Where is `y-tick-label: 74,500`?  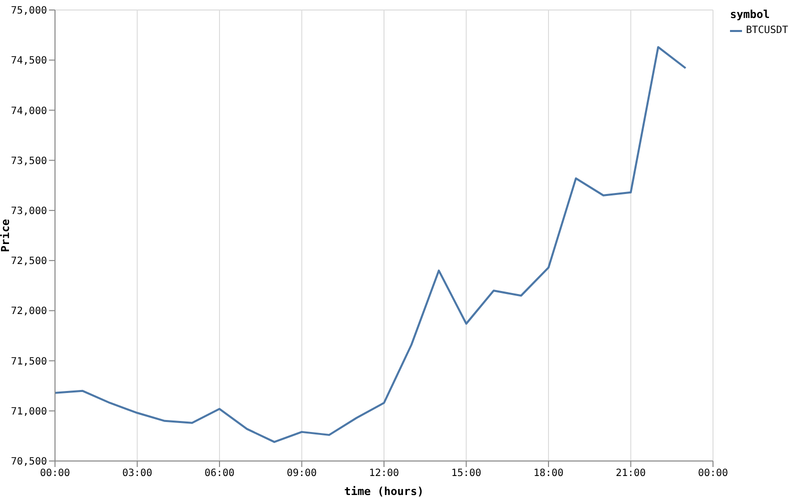
y-tick-label: 74,500 is located at coordinates (28, 61).